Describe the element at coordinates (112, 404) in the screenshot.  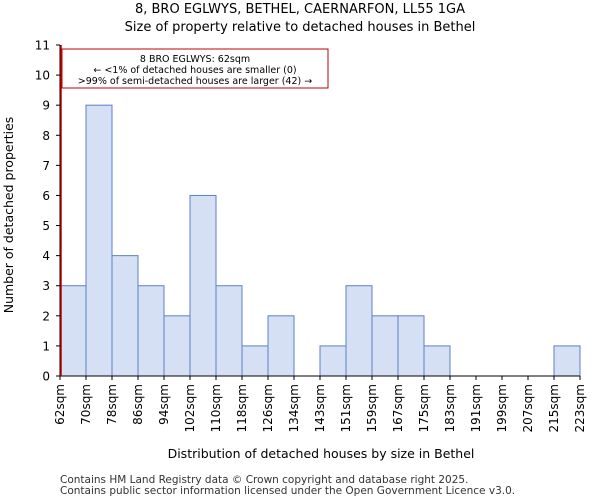
I see `x-tick-label: 78sqm` at that location.